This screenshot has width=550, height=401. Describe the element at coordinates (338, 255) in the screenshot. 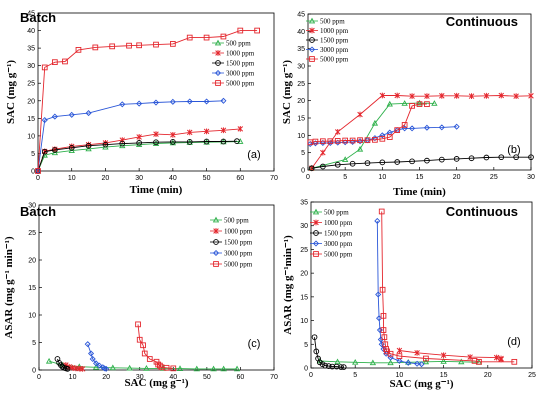

I see `legend-entry: 5000 ppm` at that location.